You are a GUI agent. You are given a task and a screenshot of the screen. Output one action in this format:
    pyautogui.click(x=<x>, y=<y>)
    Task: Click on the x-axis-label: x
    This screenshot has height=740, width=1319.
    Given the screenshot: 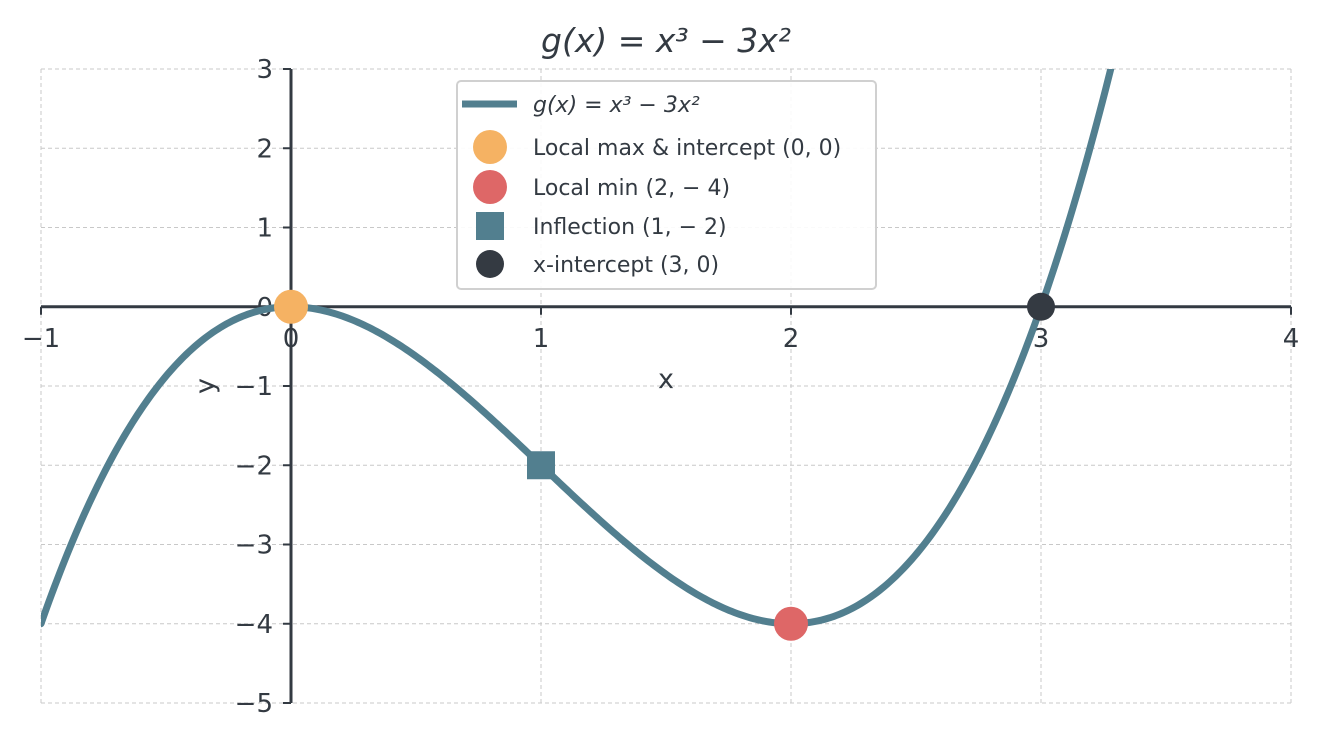 What is the action you would take?
    pyautogui.click(x=666, y=379)
    